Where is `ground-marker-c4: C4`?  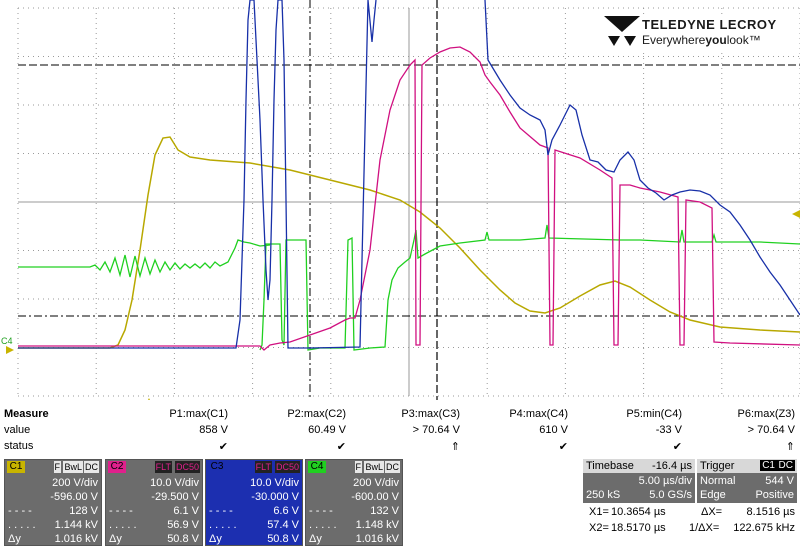
ground-marker-c4: C4 is located at coordinates (7, 345).